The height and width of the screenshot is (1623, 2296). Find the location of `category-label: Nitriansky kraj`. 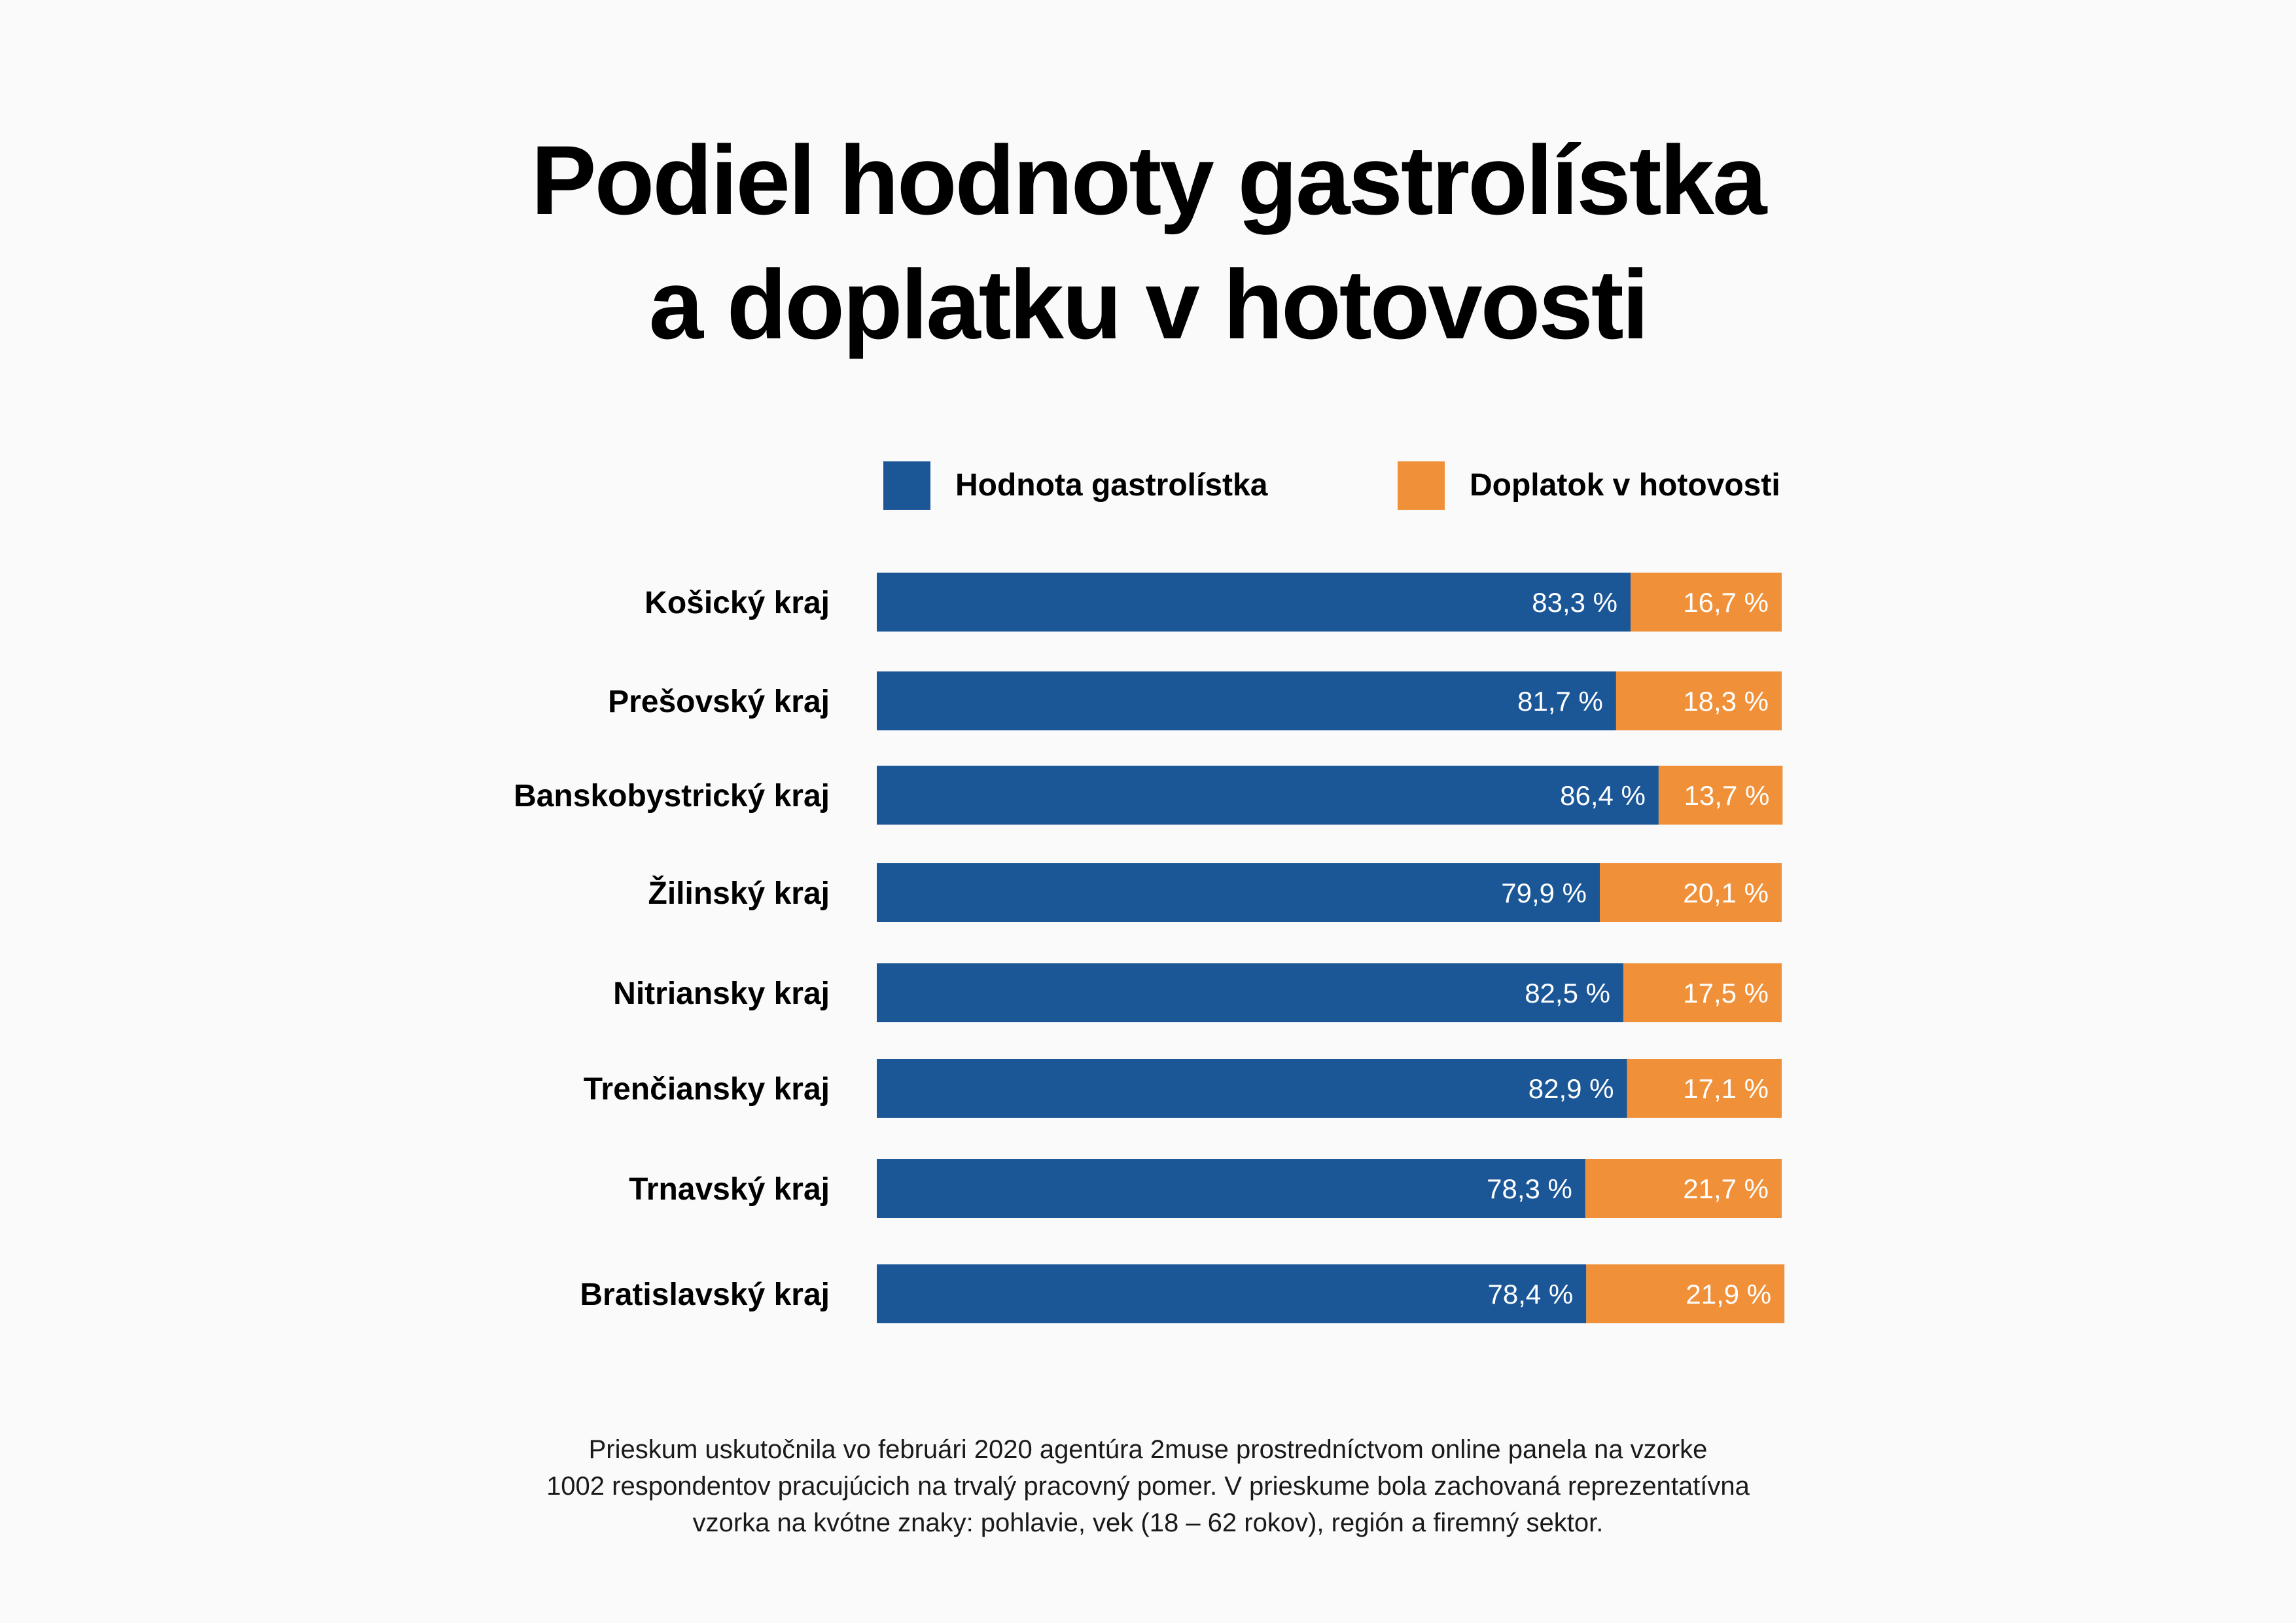

category-label: Nitriansky kraj is located at coordinates (721, 993).